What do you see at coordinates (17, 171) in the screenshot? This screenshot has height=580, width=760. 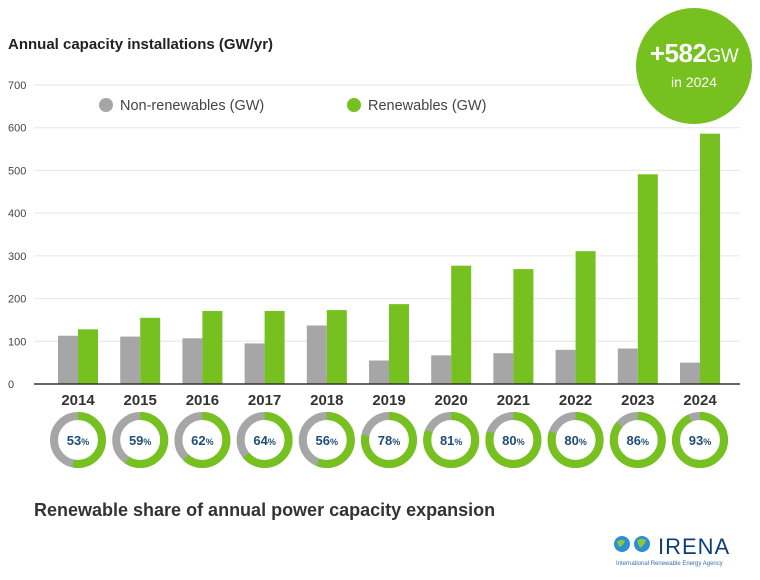 I see `y-tick-label: 500` at bounding box center [17, 171].